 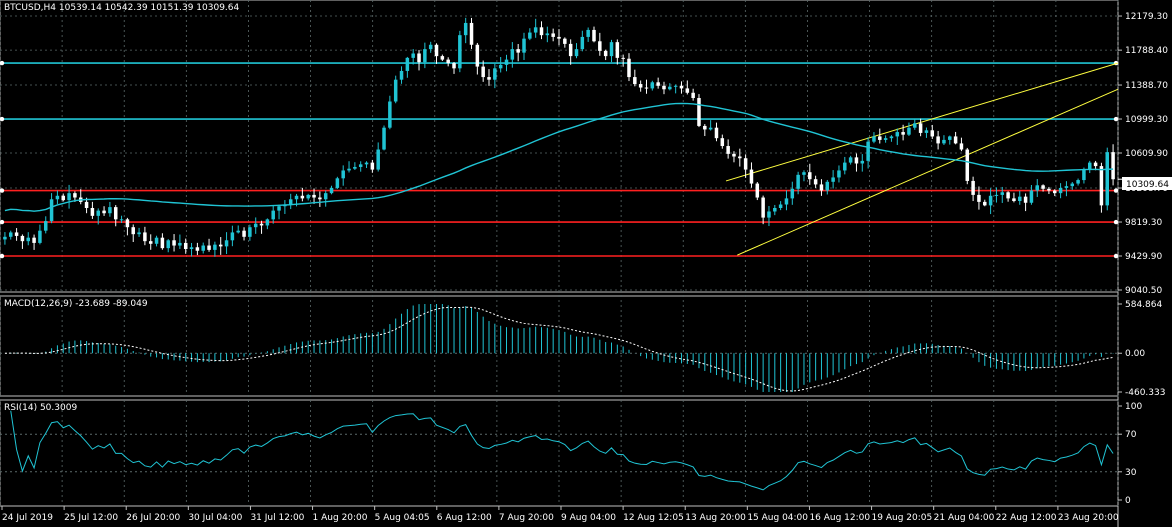 What do you see at coordinates (839, 518) in the screenshot?
I see `x-tick-label: 16 Aug 12:00` at bounding box center [839, 518].